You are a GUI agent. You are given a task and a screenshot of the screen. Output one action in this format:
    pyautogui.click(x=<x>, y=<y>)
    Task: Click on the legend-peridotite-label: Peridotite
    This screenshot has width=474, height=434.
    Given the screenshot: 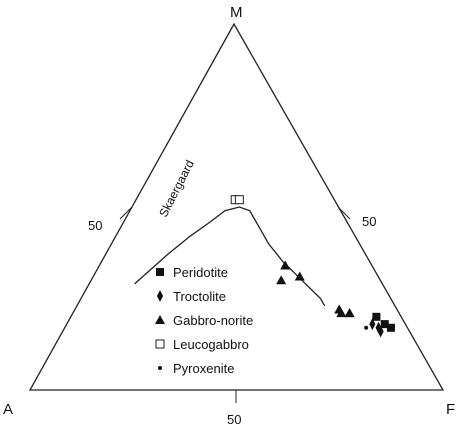 What is the action you would take?
    pyautogui.click(x=200, y=272)
    